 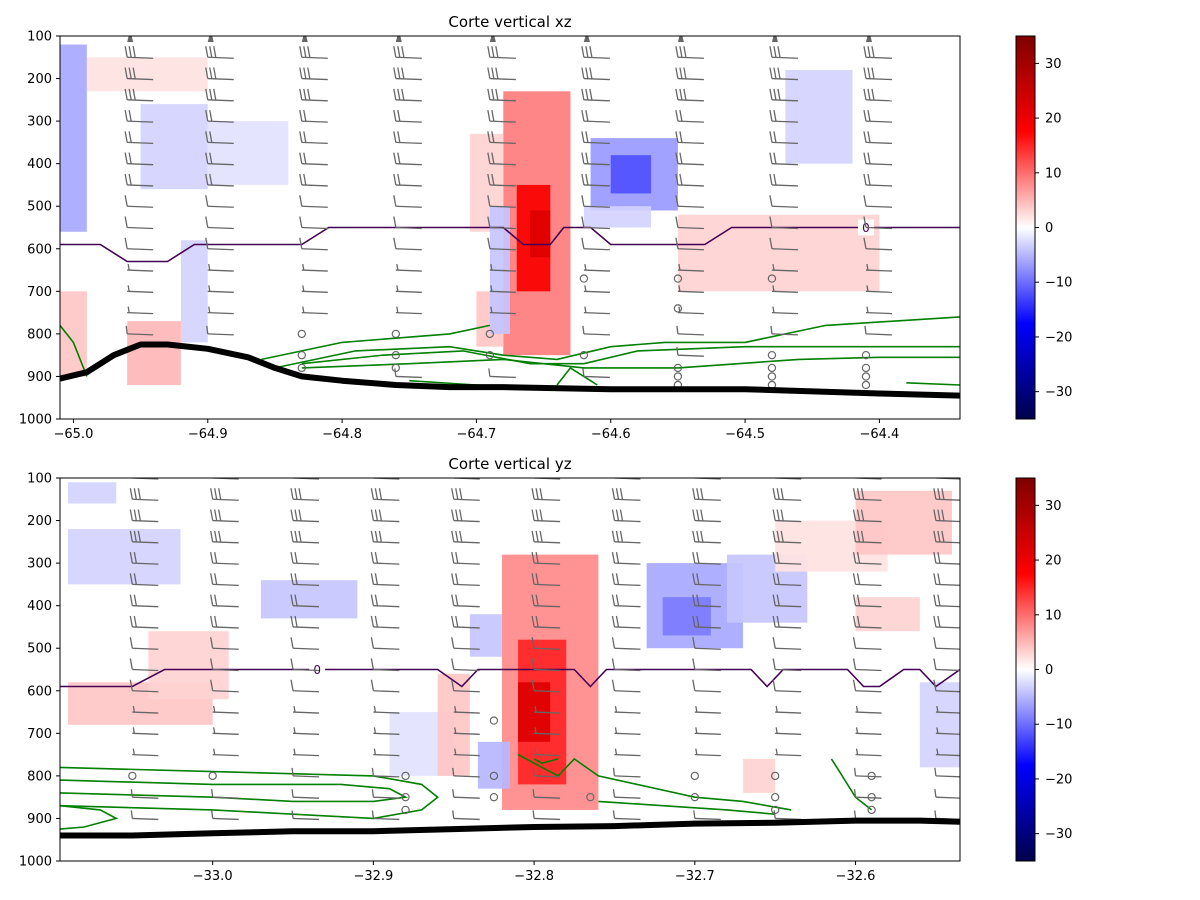 I want to click on y-tick-label: 400, so click(x=39, y=606).